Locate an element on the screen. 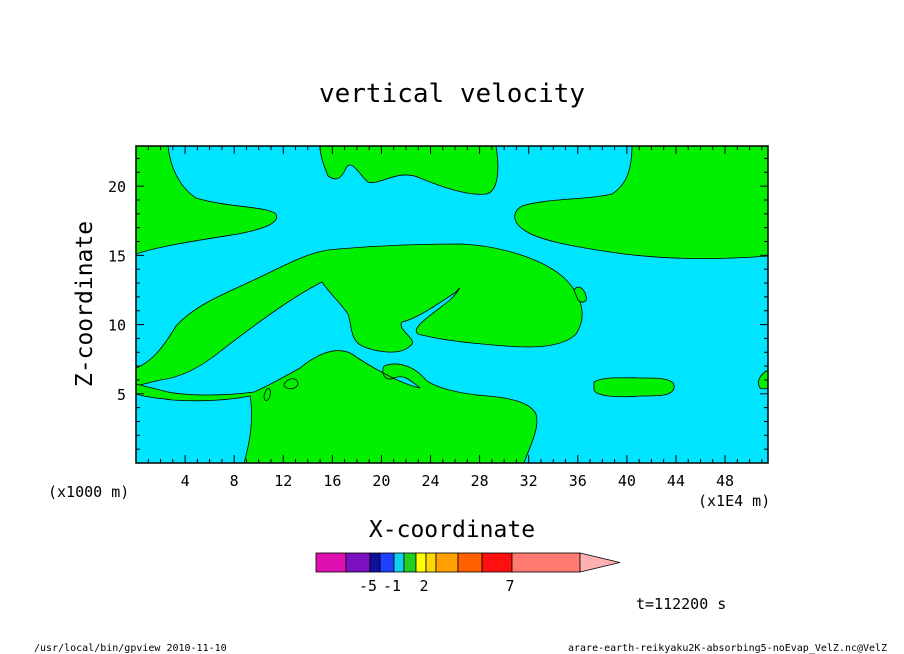 This screenshot has width=904, height=654. x-tick-label: 32 is located at coordinates (529, 481).